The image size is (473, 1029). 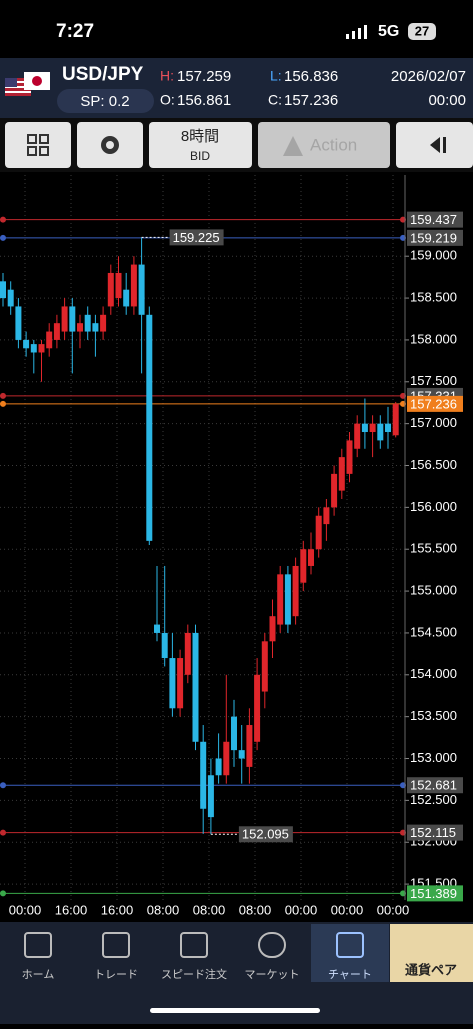 What do you see at coordinates (433, 422) in the screenshot?
I see `y-tick-label: 157.000` at bounding box center [433, 422].